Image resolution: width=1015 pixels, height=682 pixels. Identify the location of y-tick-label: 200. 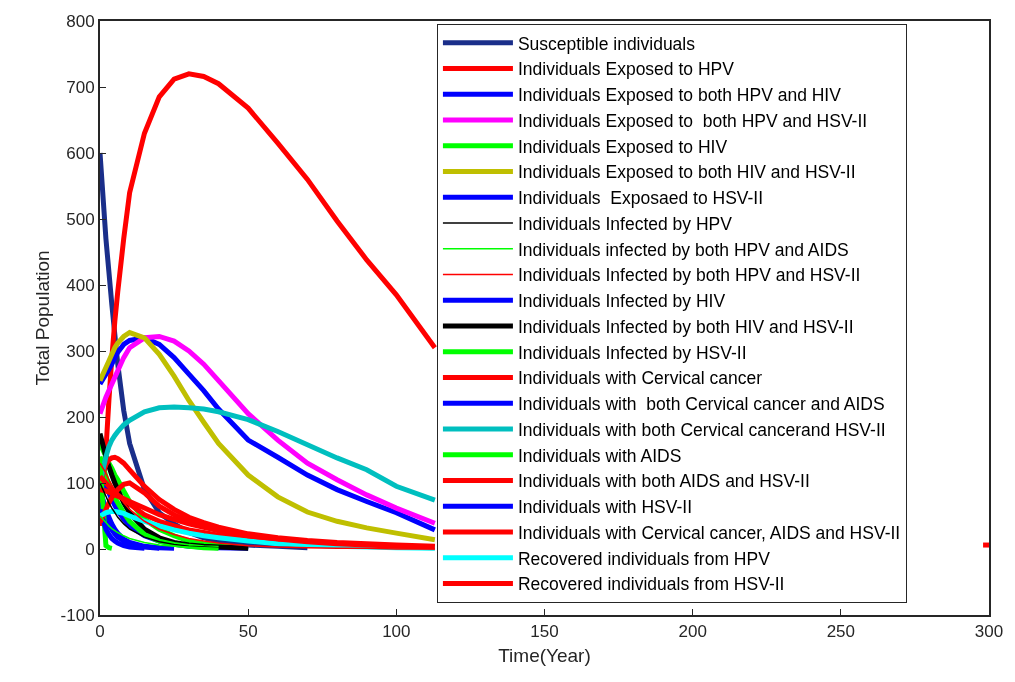
(80, 417).